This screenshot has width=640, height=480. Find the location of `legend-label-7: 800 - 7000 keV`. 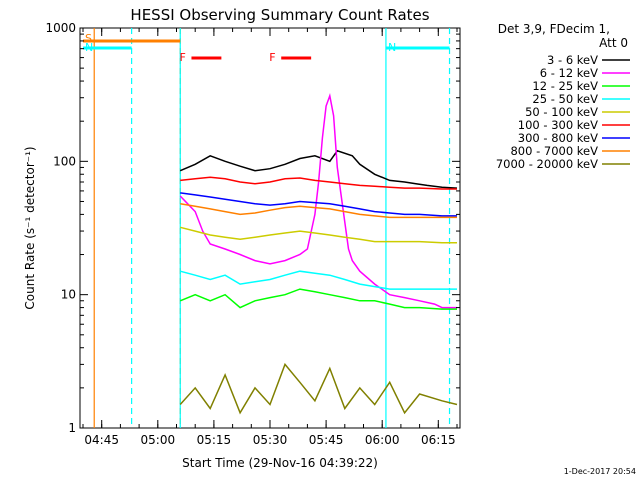

legend-label-7: 800 - 7000 keV is located at coordinates (554, 151).